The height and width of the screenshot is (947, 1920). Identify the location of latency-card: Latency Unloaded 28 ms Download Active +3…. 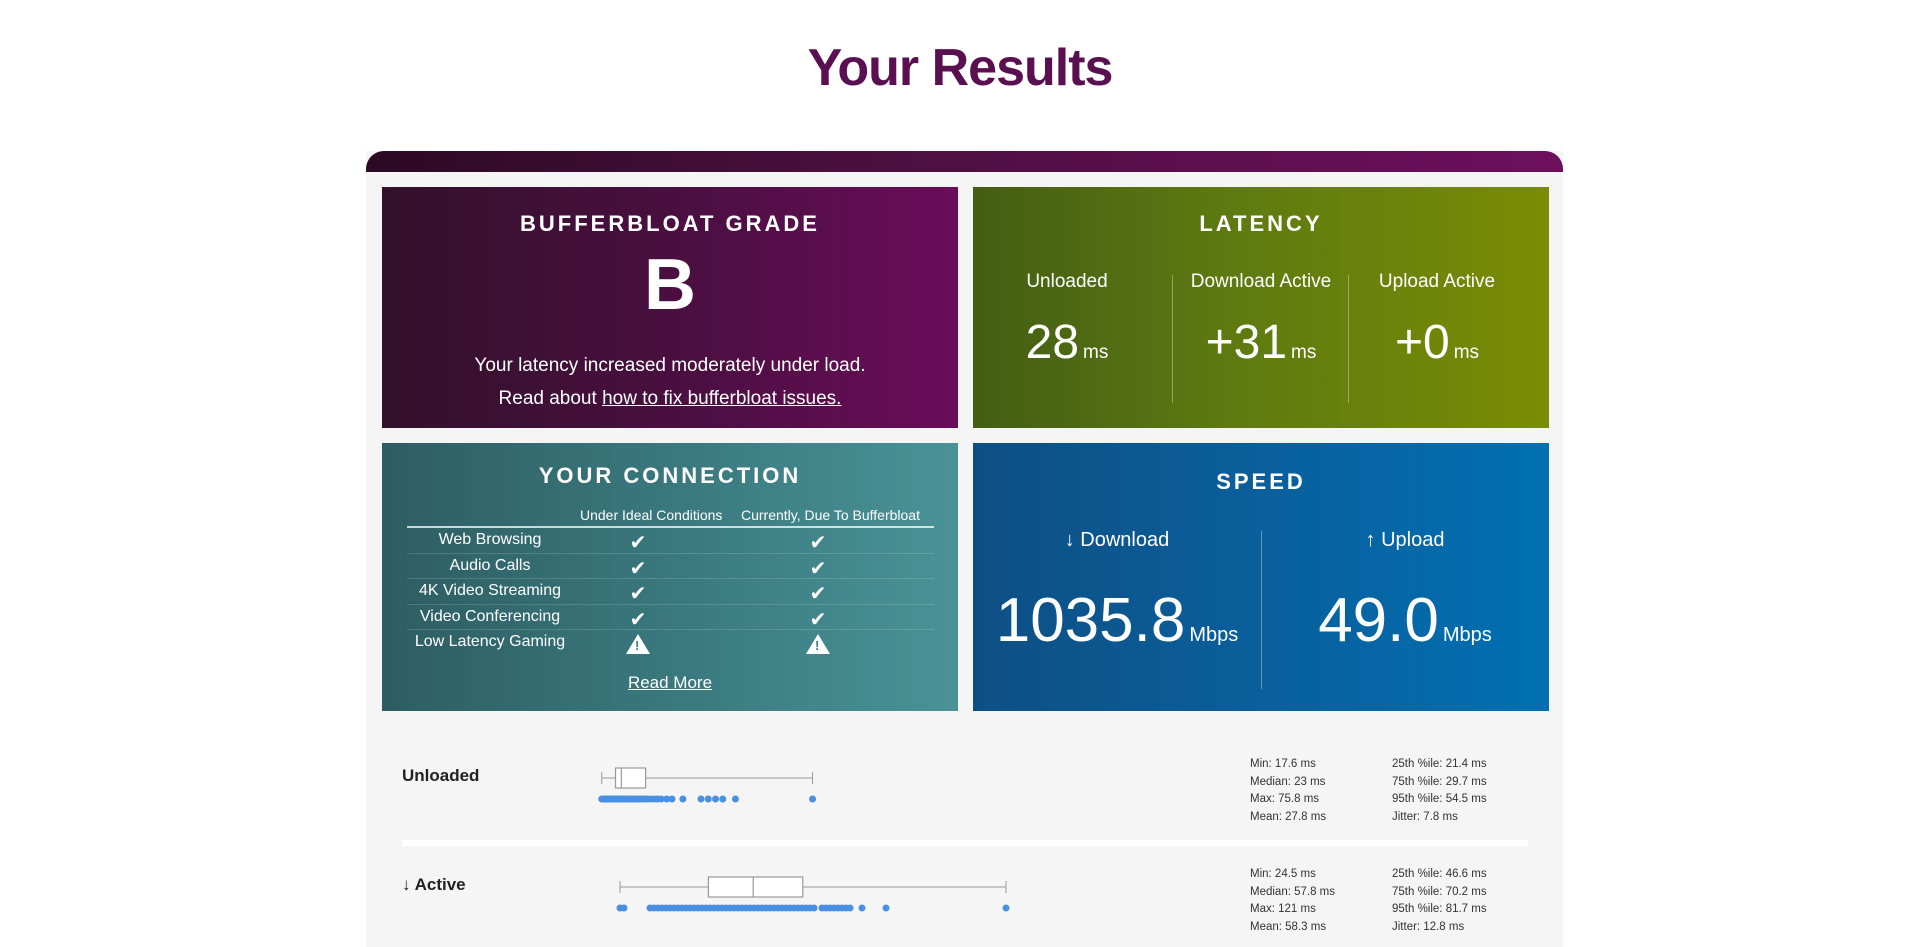
(1261, 307).